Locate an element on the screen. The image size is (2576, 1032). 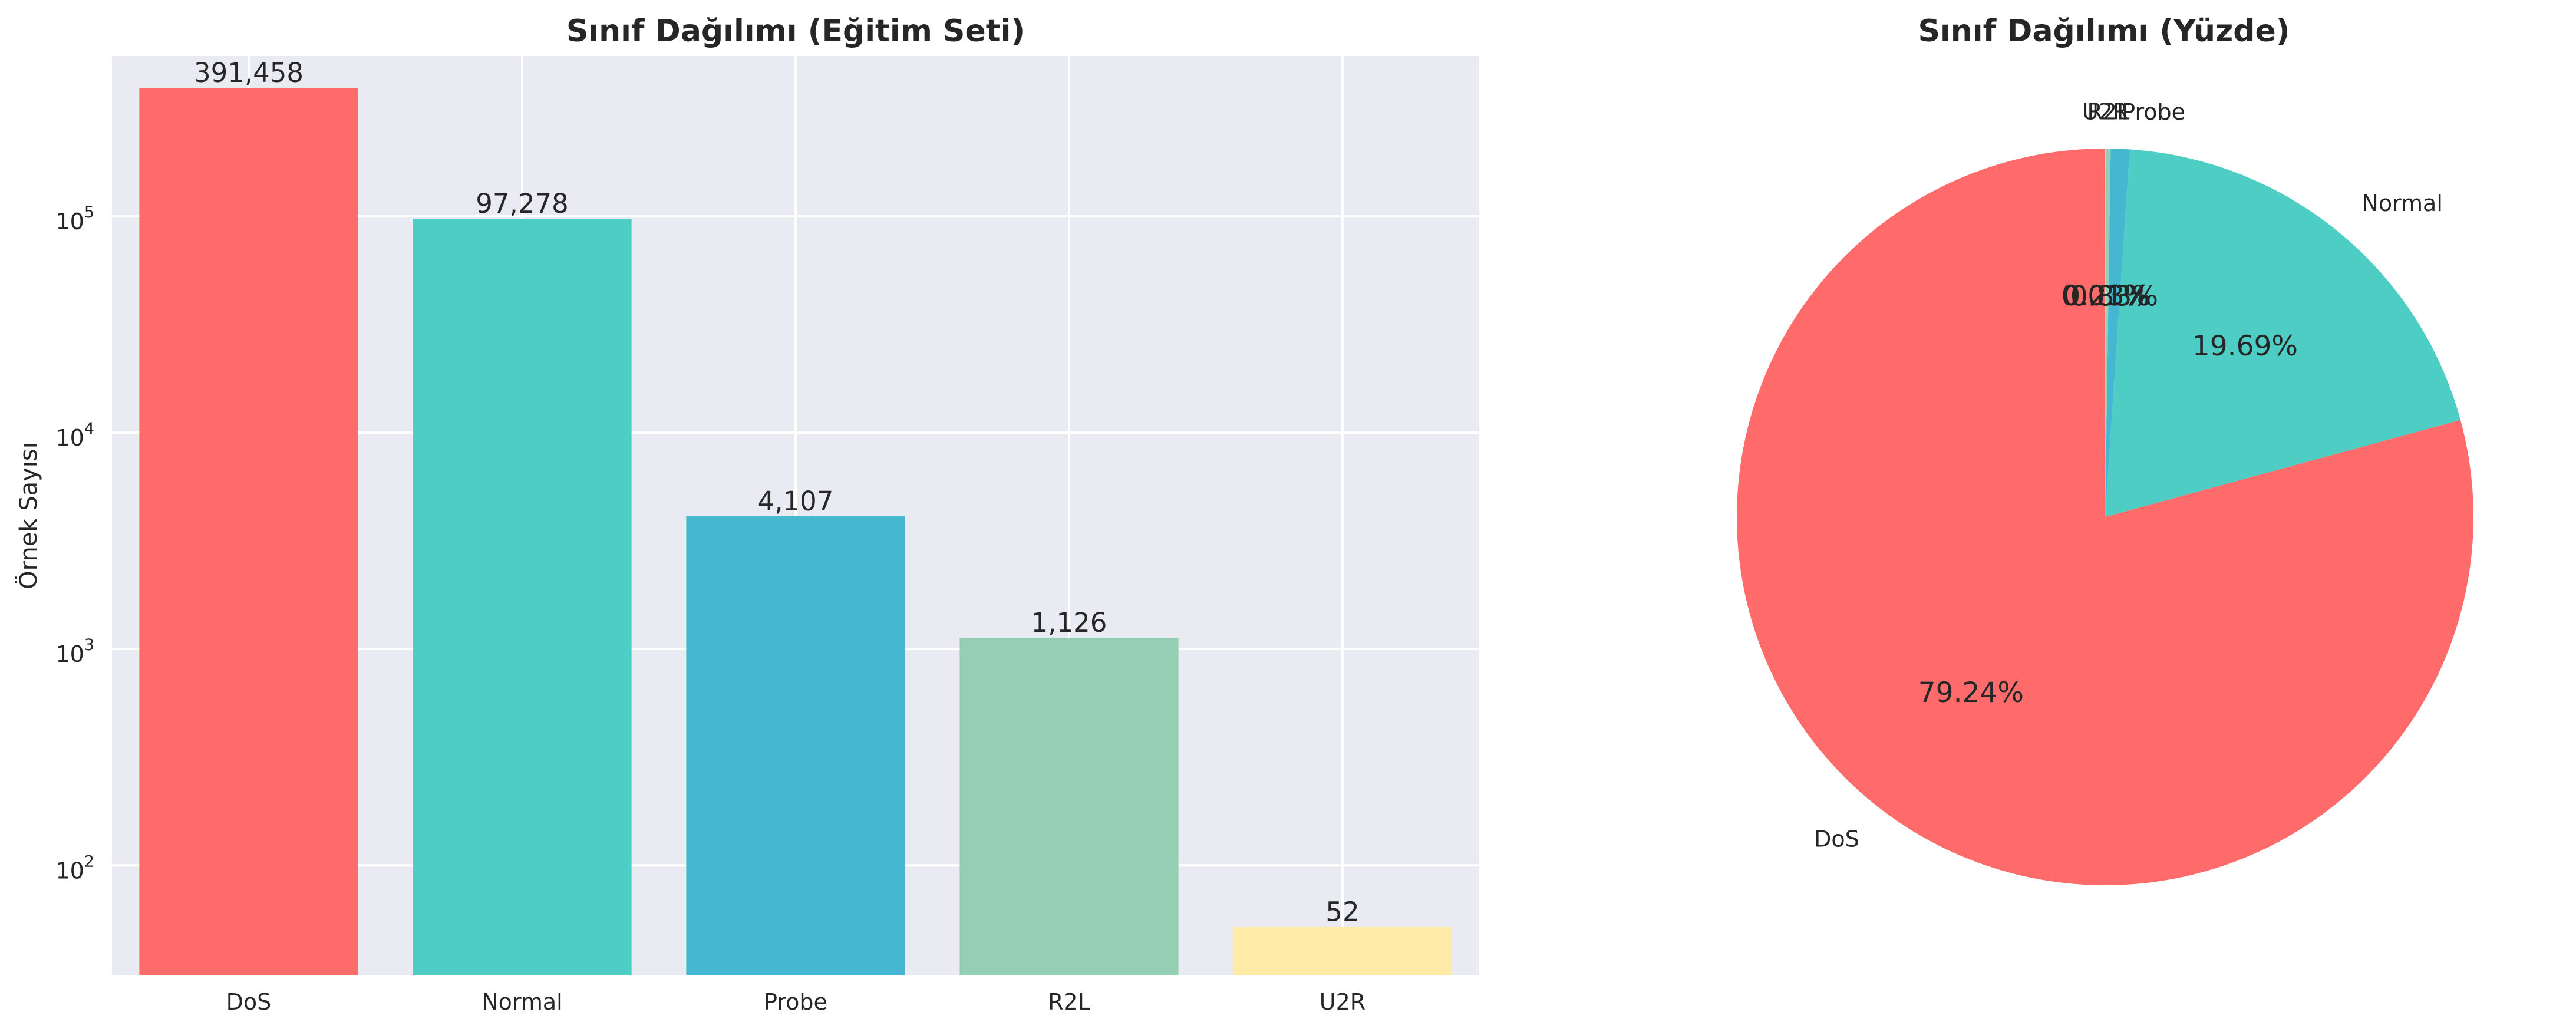
bar-y-tick-labels: 10² 10³ 10⁴ 10⁵ is located at coordinates (74, 543).